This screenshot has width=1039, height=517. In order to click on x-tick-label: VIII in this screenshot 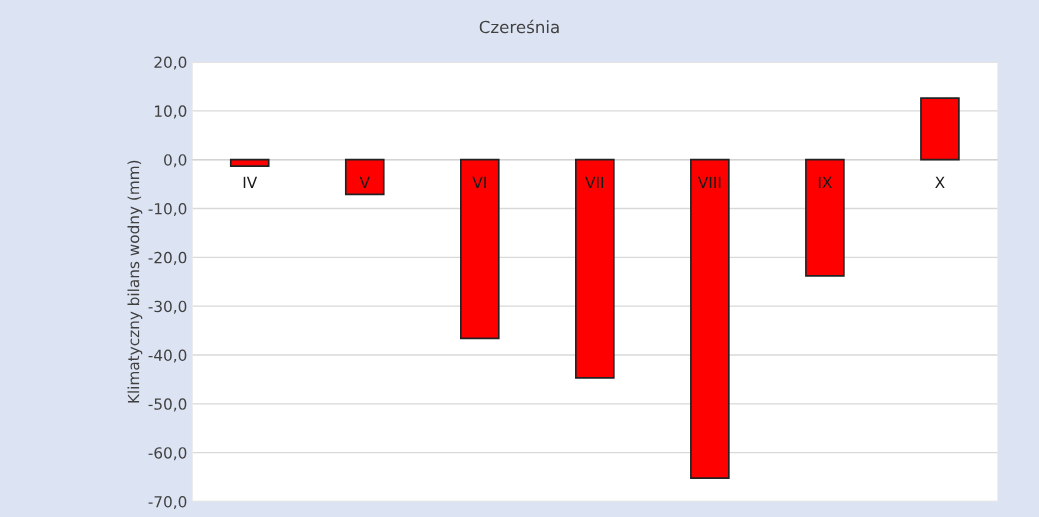, I will do `click(709, 182)`.